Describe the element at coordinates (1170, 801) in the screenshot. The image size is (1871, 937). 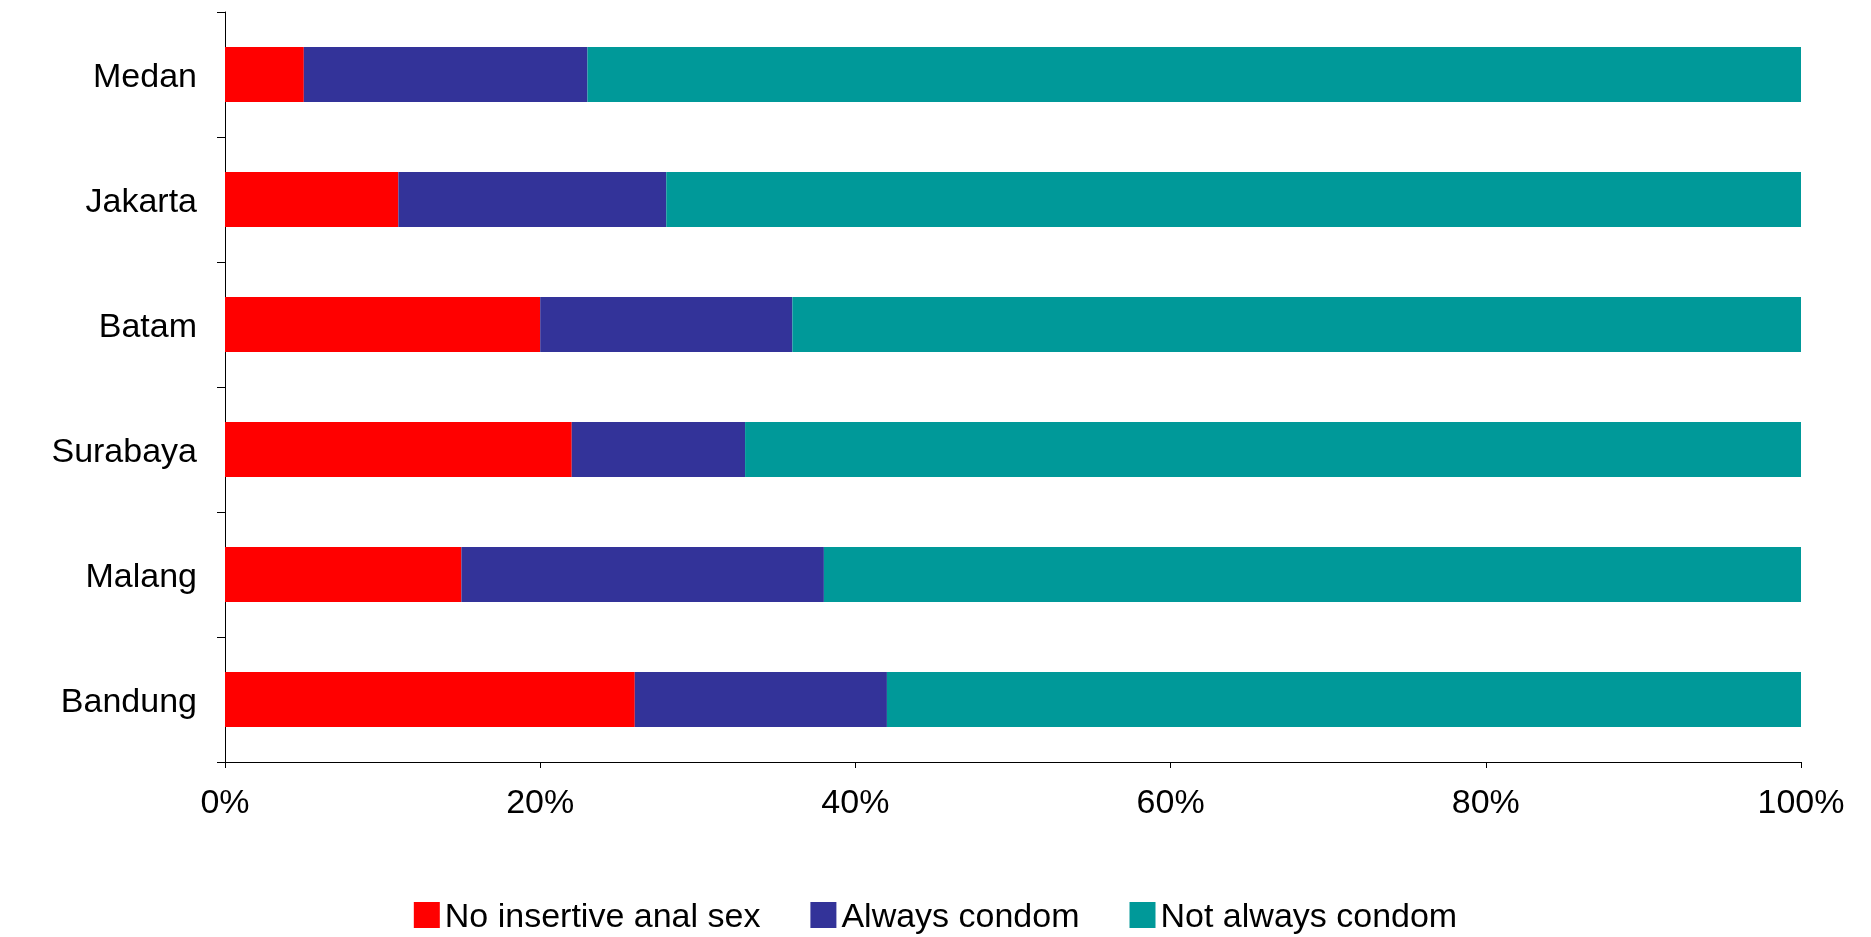
I see `x-tick-label: 60%` at that location.